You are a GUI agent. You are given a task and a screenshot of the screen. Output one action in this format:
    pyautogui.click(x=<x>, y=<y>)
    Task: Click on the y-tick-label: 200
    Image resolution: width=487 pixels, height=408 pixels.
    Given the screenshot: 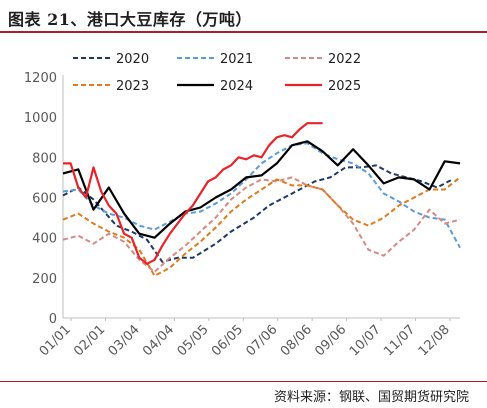 What is the action you would take?
    pyautogui.click(x=44, y=279)
    